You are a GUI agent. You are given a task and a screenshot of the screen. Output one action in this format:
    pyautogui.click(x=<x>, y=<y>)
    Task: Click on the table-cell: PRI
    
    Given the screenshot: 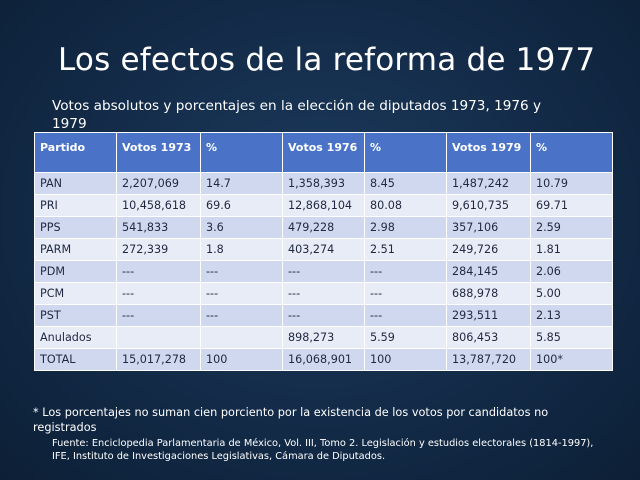 What is the action you would take?
    pyautogui.click(x=75, y=205)
    